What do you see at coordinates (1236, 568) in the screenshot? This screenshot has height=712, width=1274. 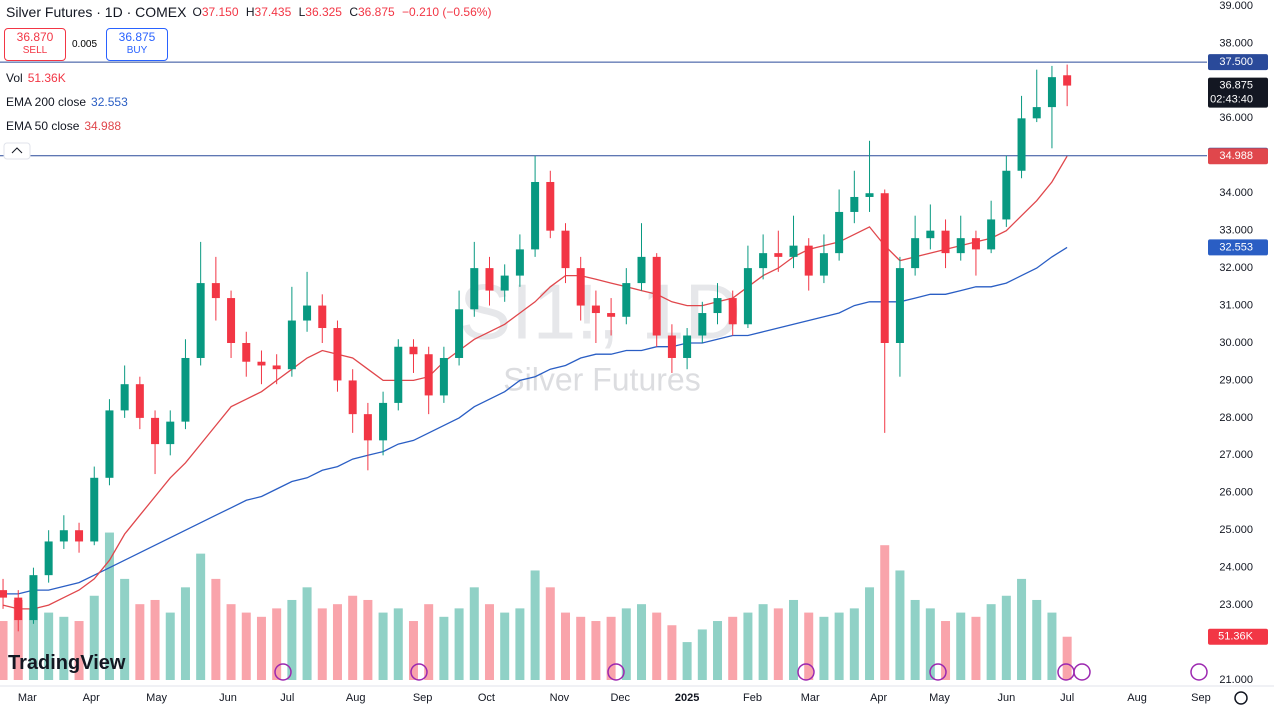 I see `y-tick-label: 24.000` at bounding box center [1236, 568].